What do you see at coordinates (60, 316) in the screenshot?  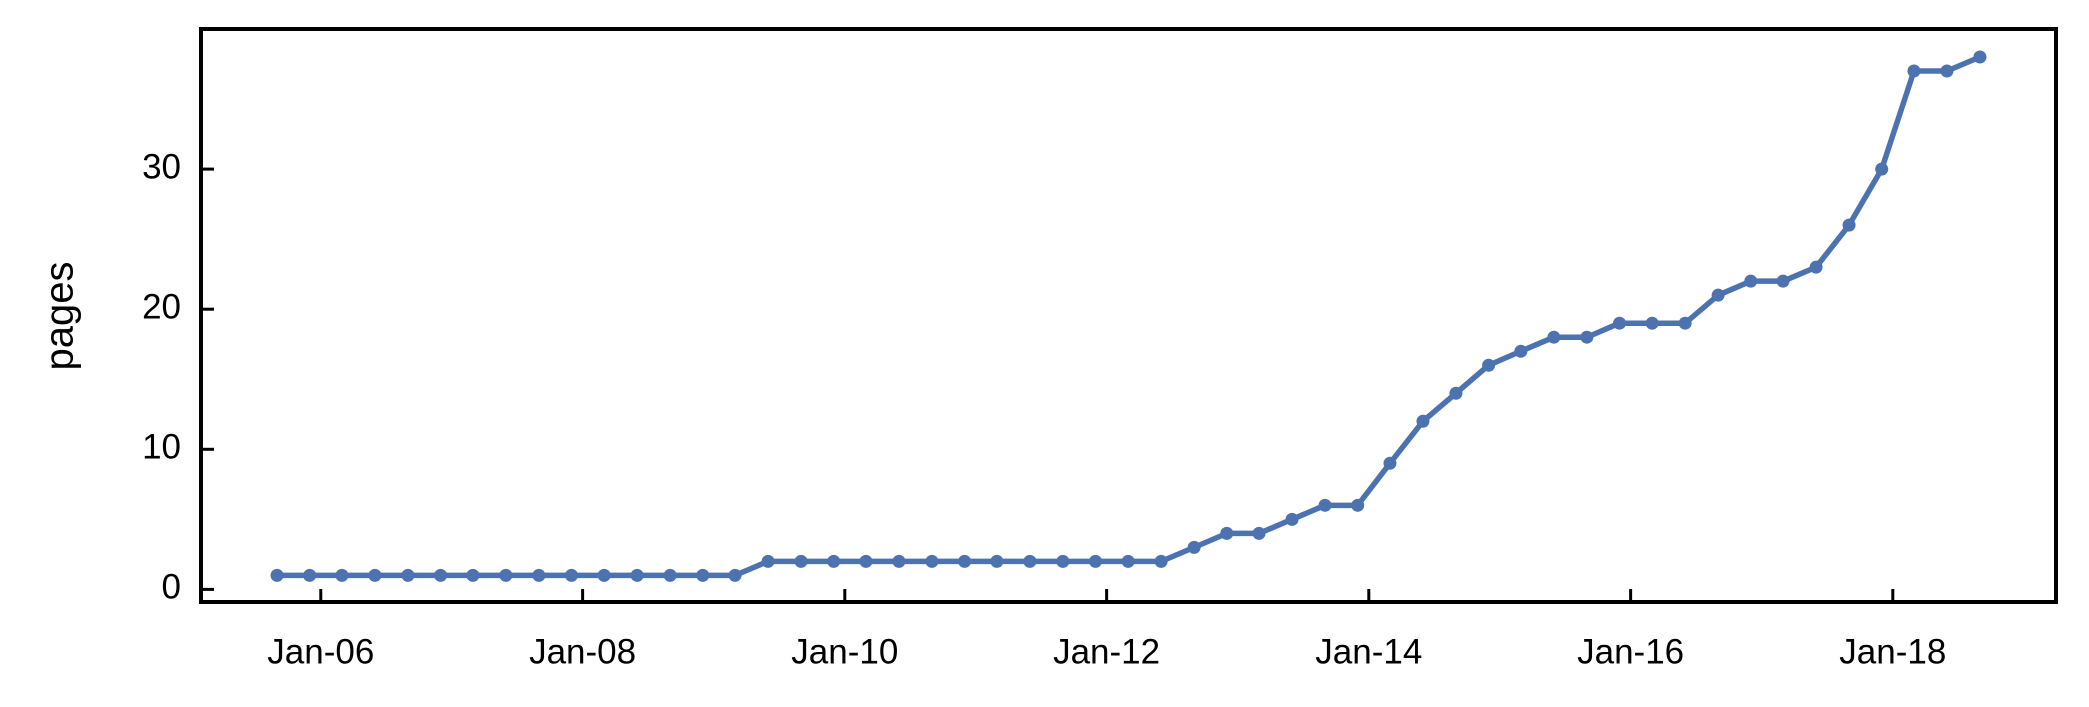 I see `y-axis-label: pages` at bounding box center [60, 316].